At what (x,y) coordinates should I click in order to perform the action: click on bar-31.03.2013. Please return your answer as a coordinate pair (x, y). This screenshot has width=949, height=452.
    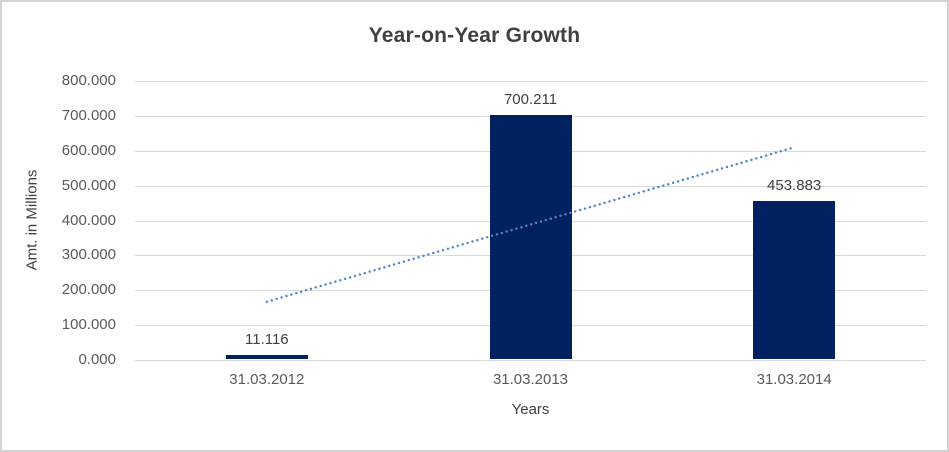
    Looking at the image, I should click on (530, 236).